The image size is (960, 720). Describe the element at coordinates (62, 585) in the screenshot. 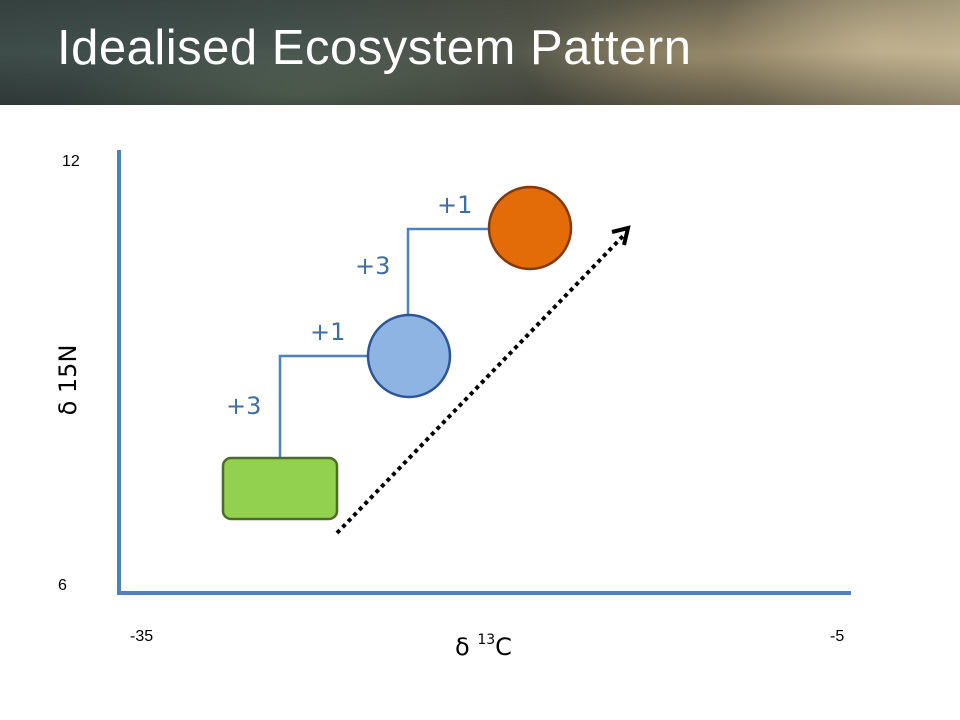

I see `y-min-label: 6` at that location.